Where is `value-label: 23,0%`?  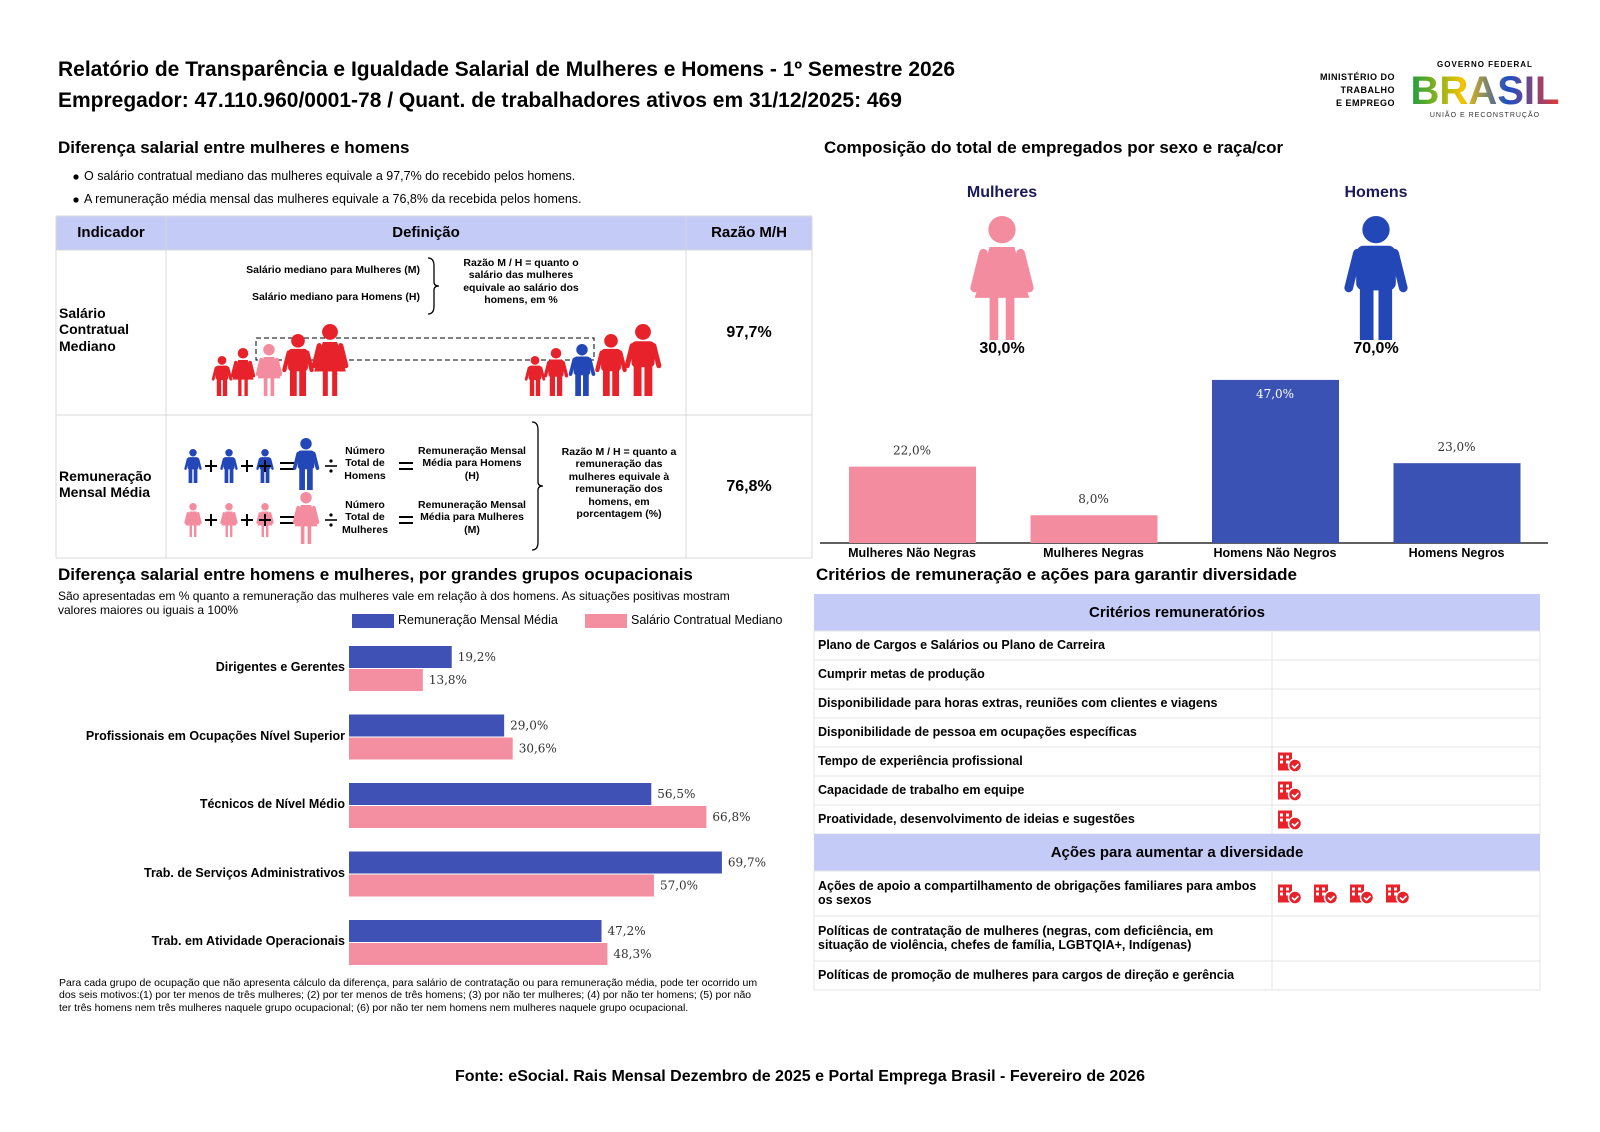
value-label: 23,0% is located at coordinates (1456, 447).